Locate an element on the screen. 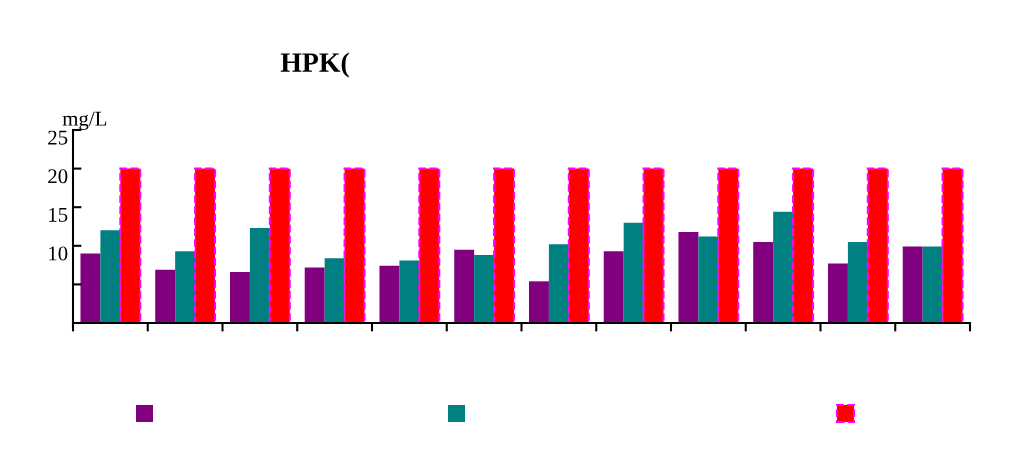  y-tick-label: 15 is located at coordinates (58, 214).